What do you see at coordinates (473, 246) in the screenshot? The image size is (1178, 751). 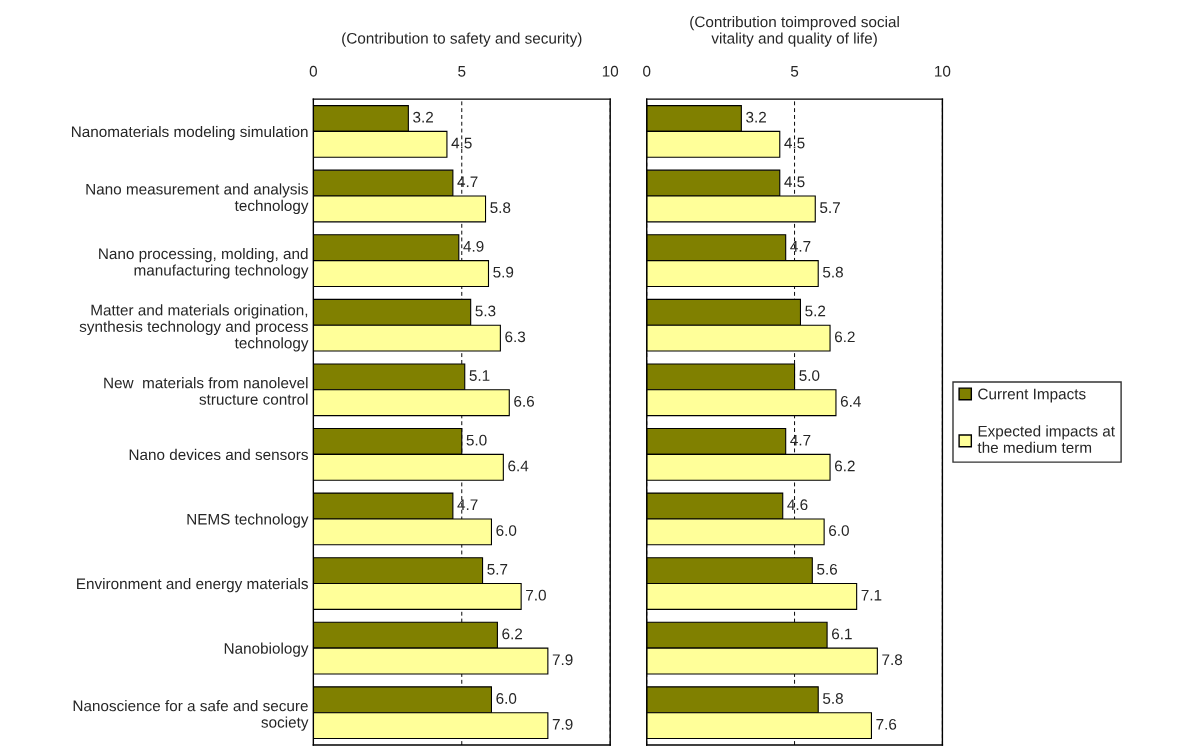 I see `data-label: 4.9` at bounding box center [473, 246].